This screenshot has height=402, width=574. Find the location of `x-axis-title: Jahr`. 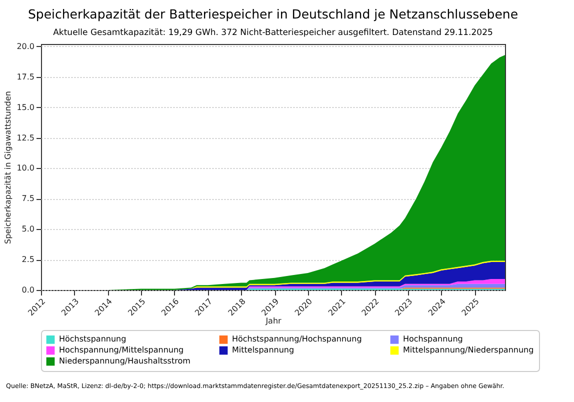

x-axis-title: Jahr is located at coordinates (273, 321).